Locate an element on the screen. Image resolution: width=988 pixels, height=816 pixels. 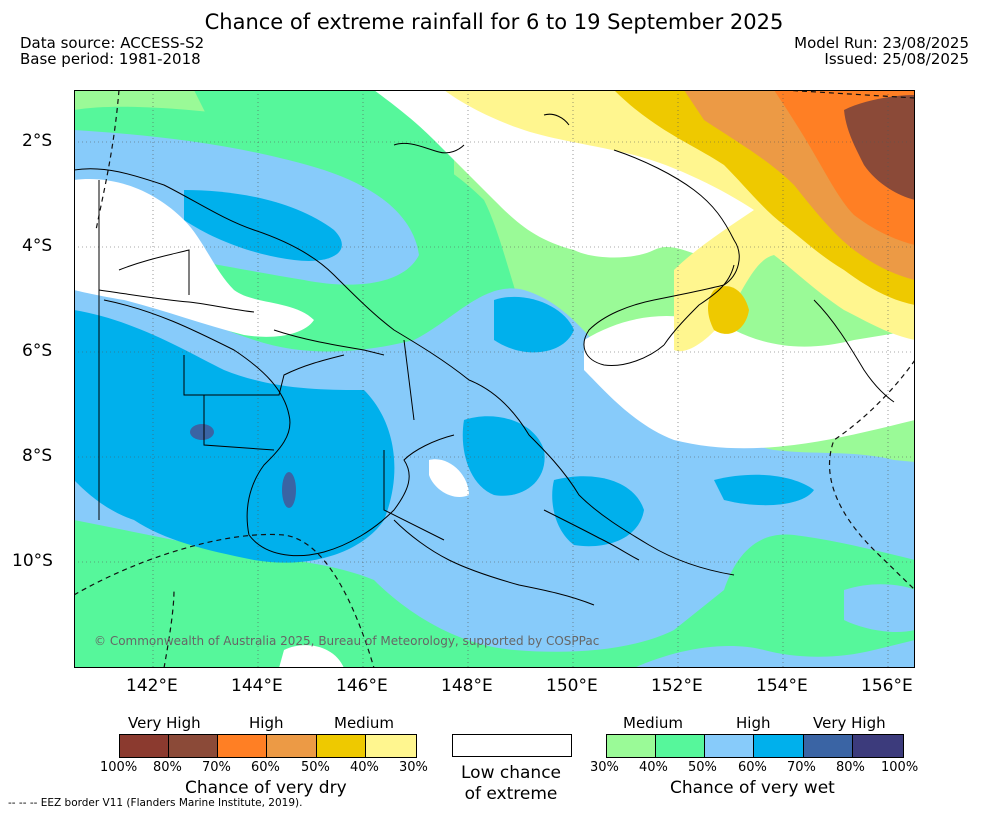
lat-label-10s: 10°S is located at coordinates (32, 561).